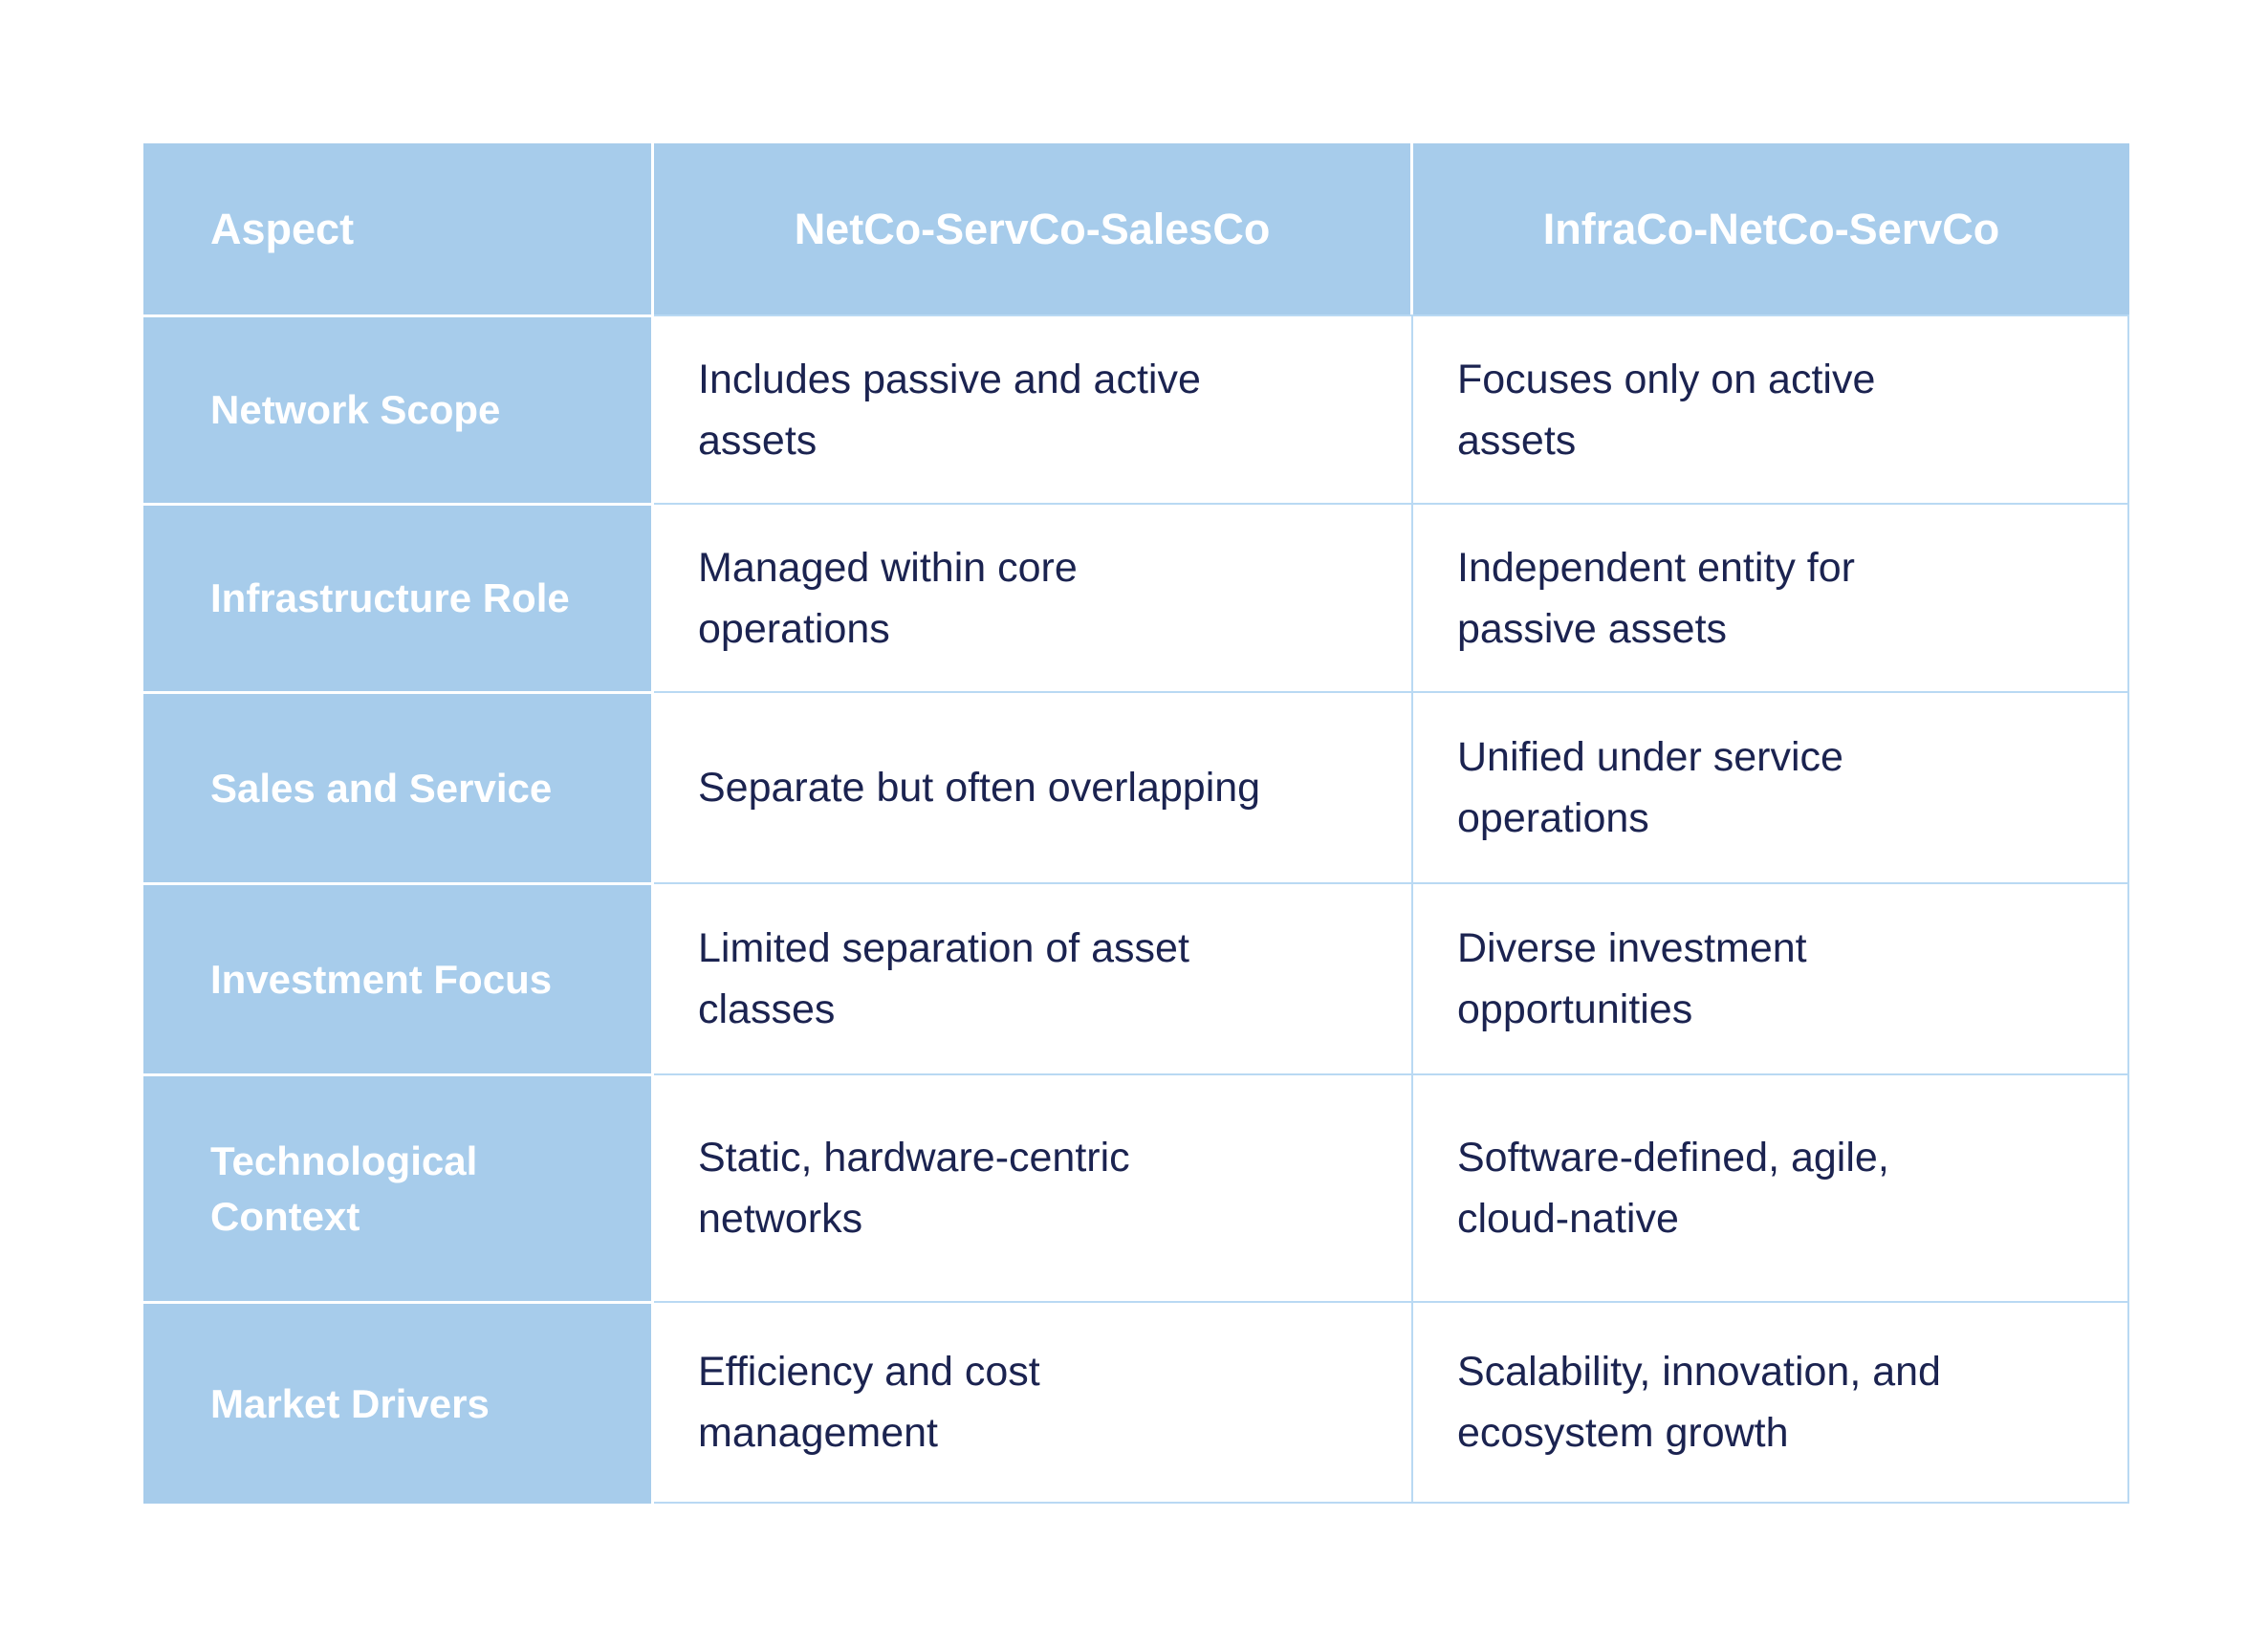 Image resolution: width=2268 pixels, height=1625 pixels. I want to click on row-label-infrastructure-role: Infrastructure Role, so click(399, 597).